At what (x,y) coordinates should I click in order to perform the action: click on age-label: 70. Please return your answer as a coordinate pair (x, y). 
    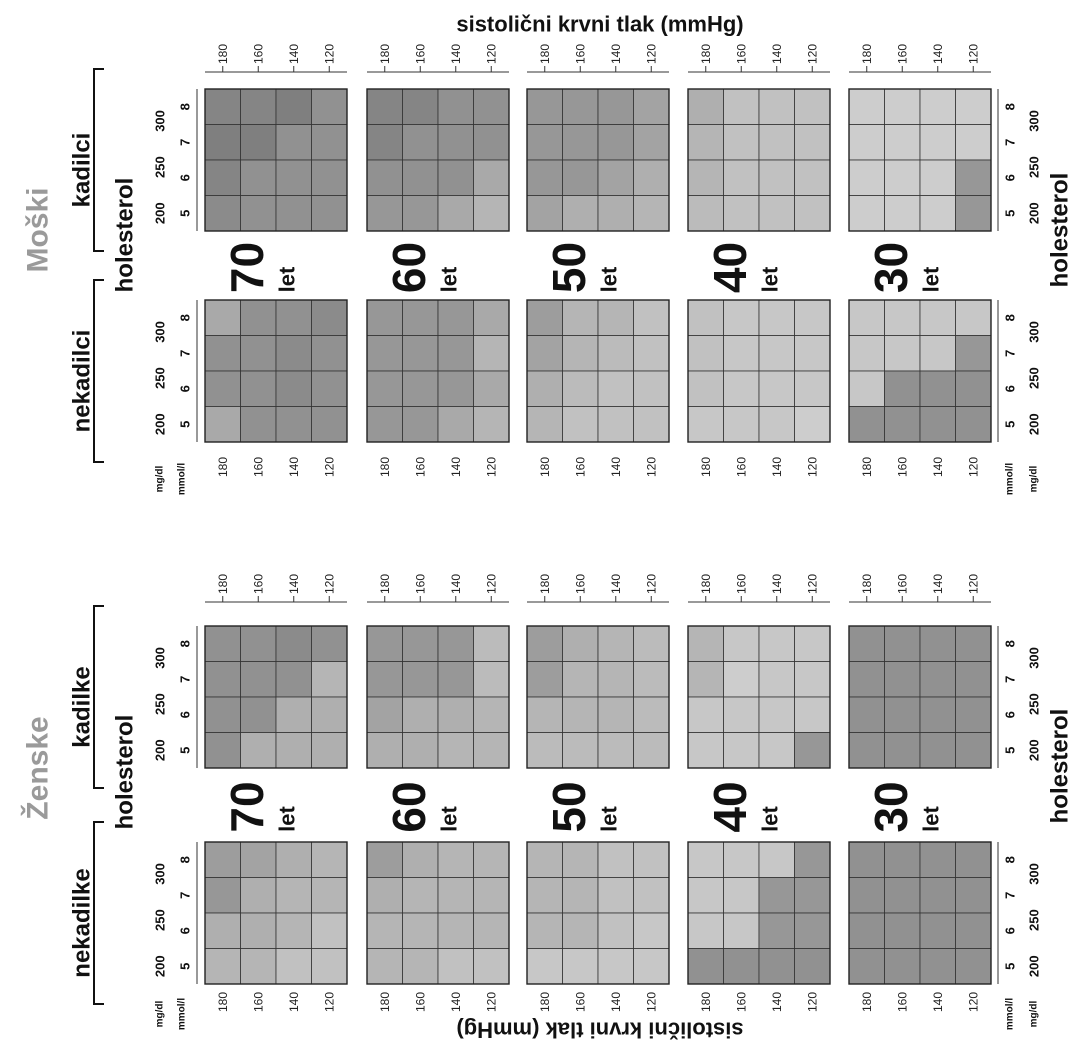
    Looking at the image, I should click on (247, 267).